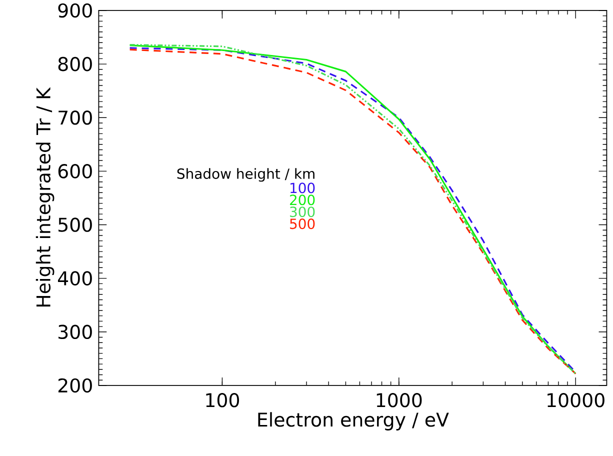  Describe the element at coordinates (75, 171) in the screenshot. I see `y-tick-label: 600` at that location.